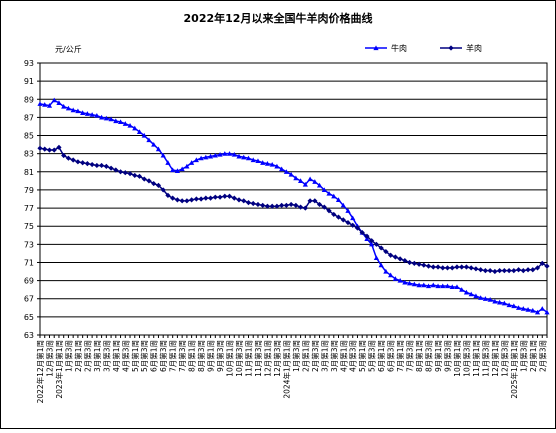 Image resolution: width=556 pixels, height=433 pixels. Describe the element at coordinates (68, 49) in the screenshot. I see `y-axis-label: 元/公斤` at that location.